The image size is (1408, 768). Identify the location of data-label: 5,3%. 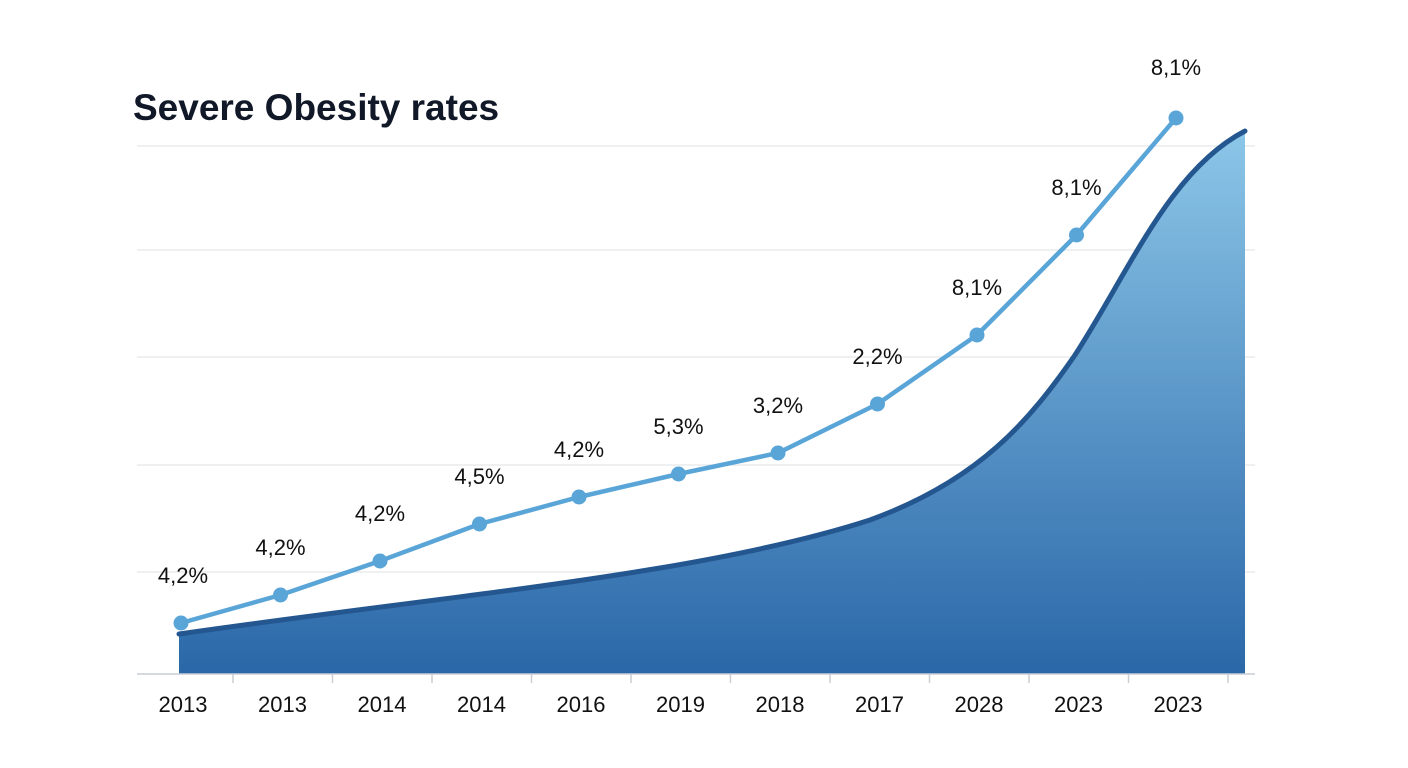
(678, 426).